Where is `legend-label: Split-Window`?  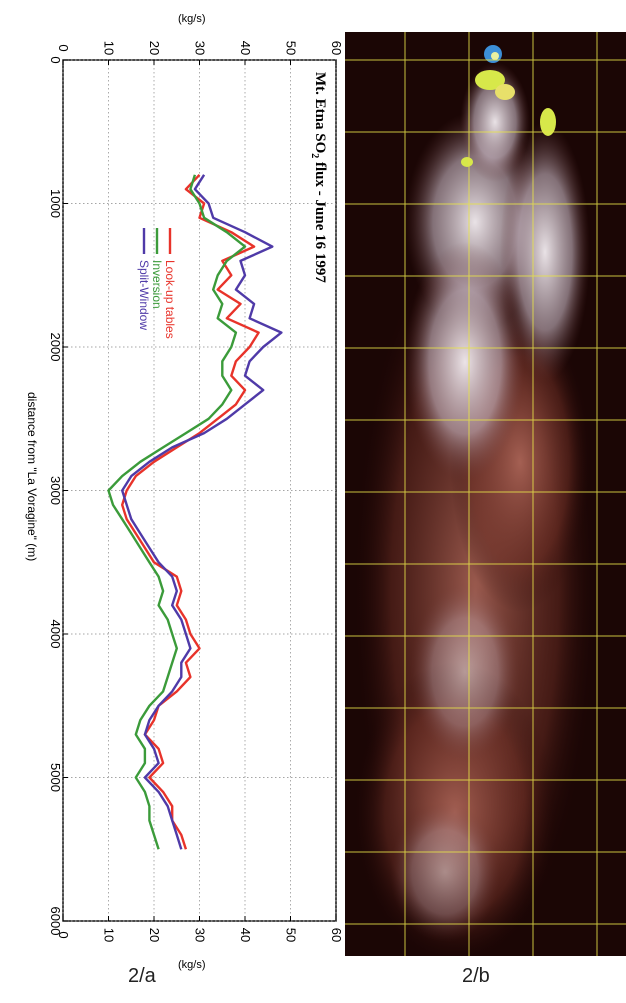
legend-label: Split-Window is located at coordinates (144, 295).